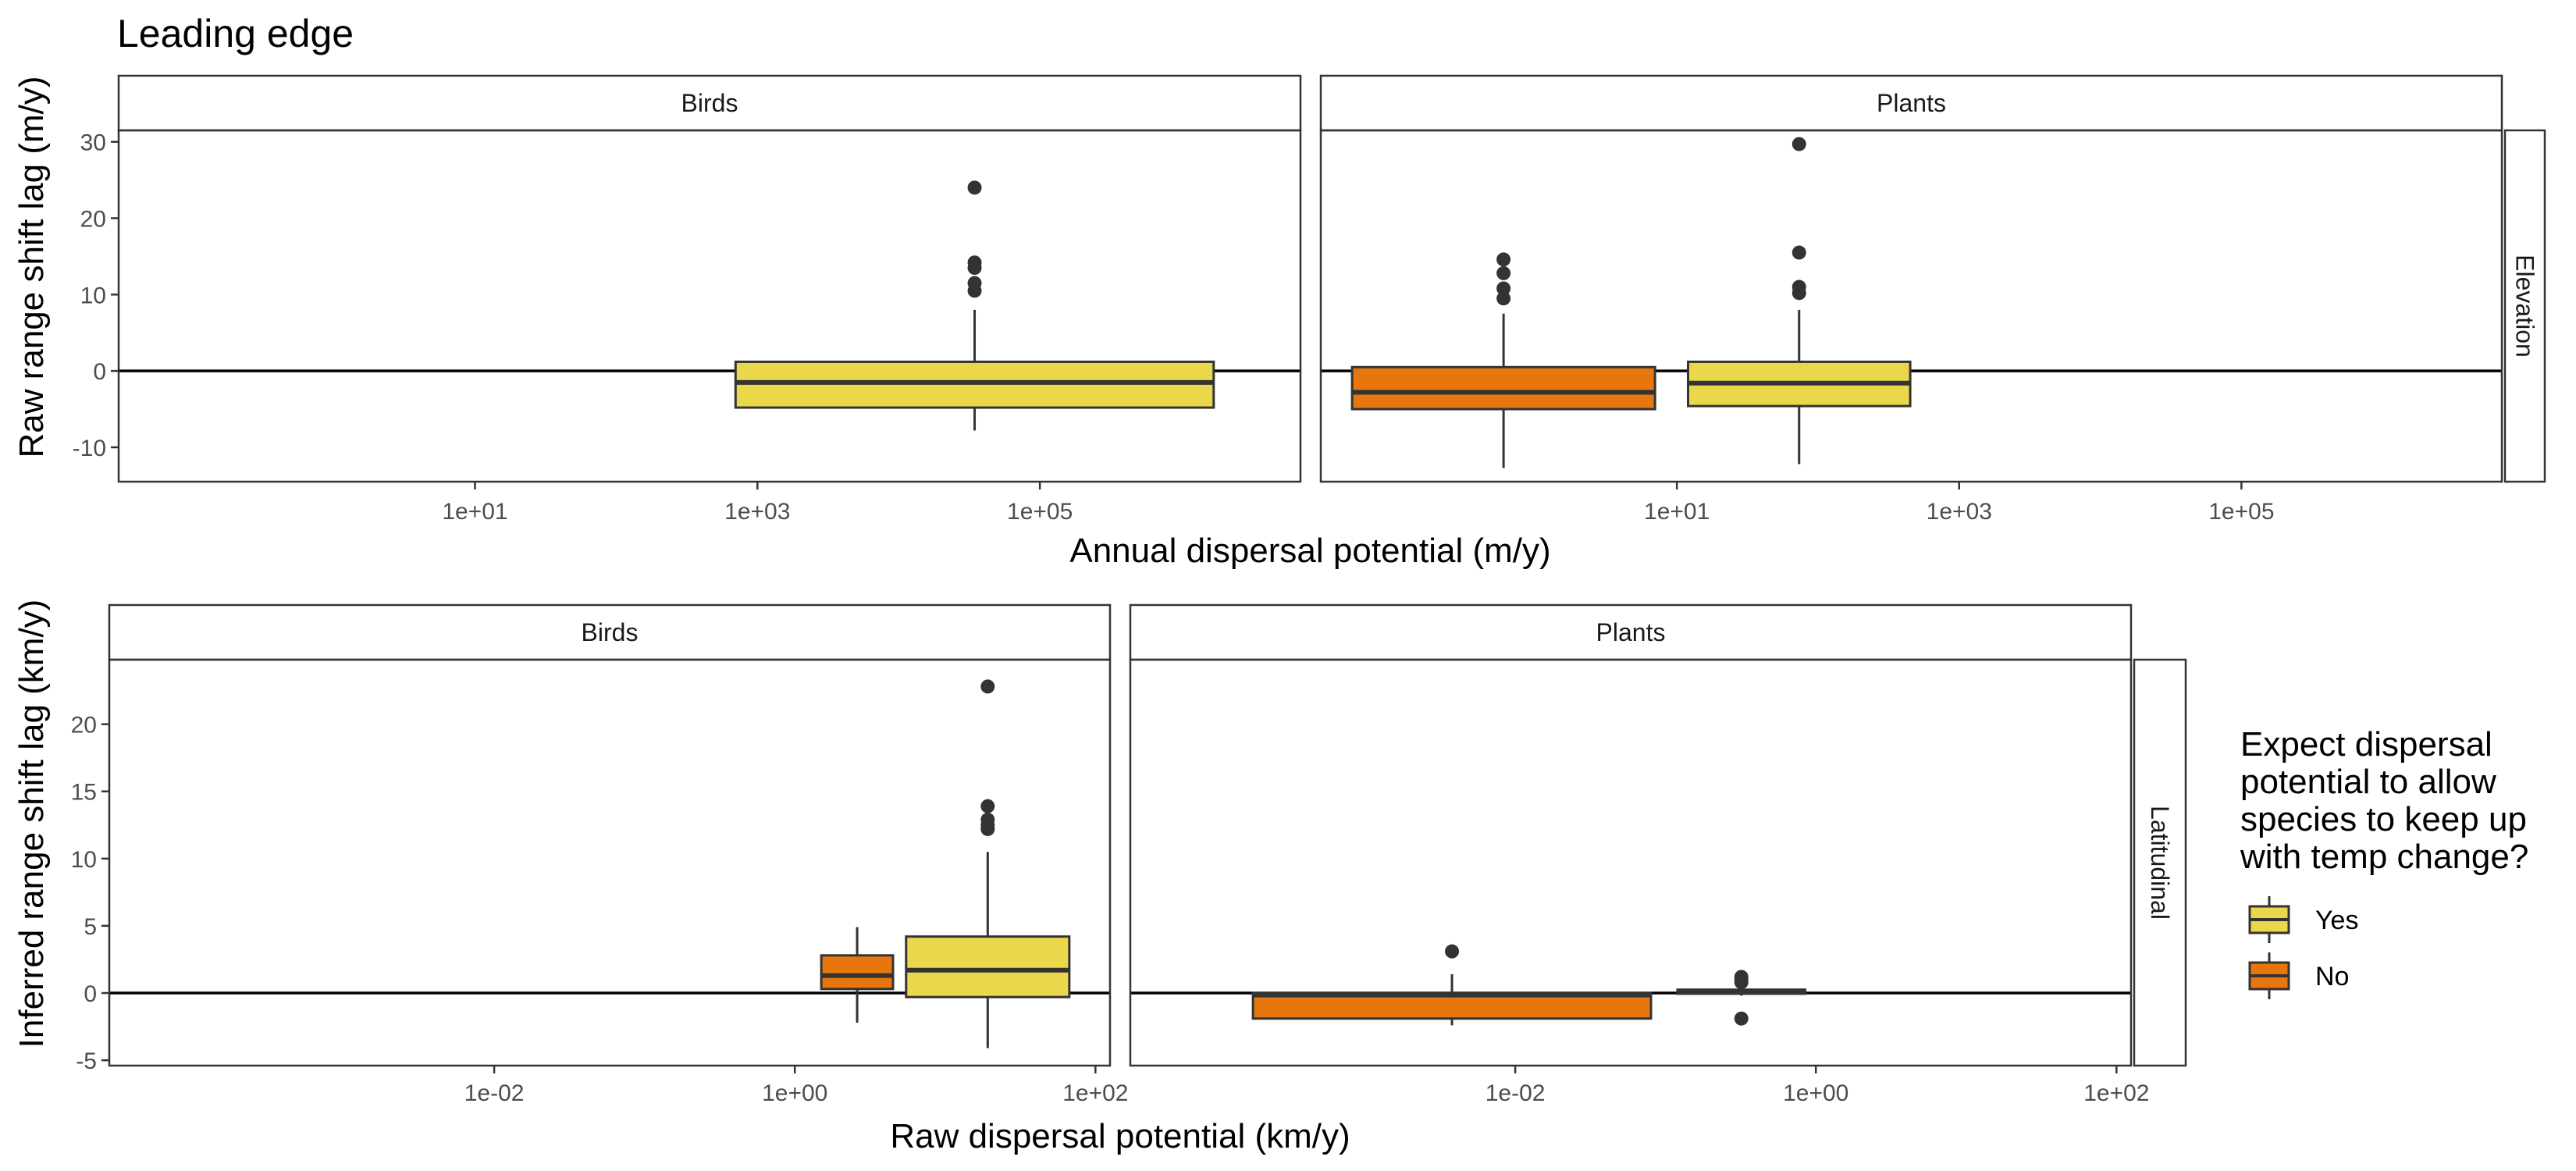 Image resolution: width=2576 pixels, height=1171 pixels. Describe the element at coordinates (1309, 551) in the screenshot. I see `x-axis-title: Annual dispersal potential (m/y)` at that location.